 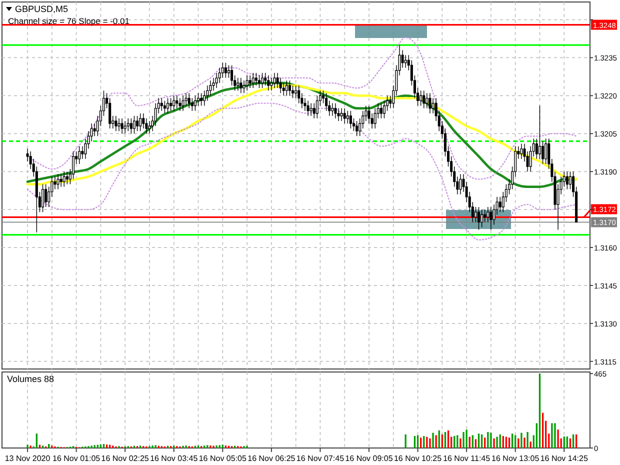 I want to click on x-tick-label: 16 Nov 05:05, so click(x=222, y=458).